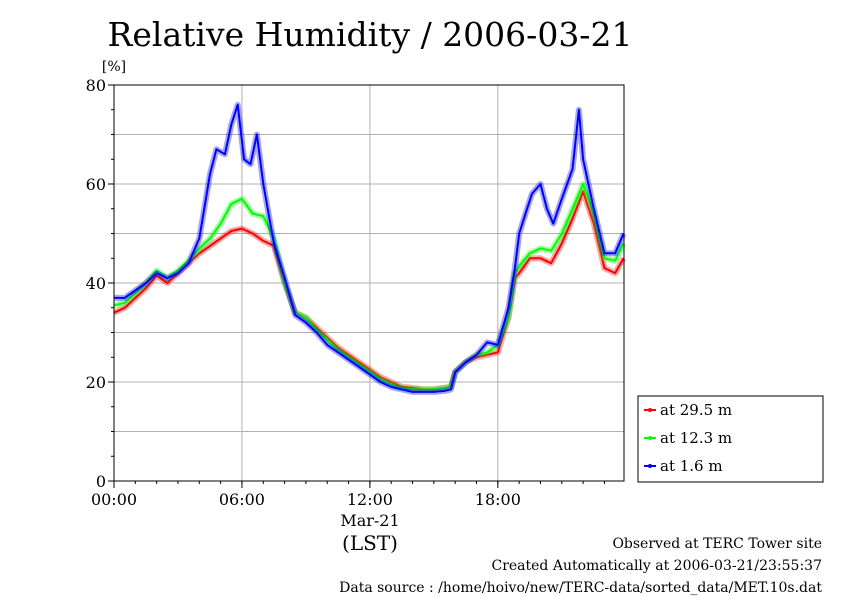  What do you see at coordinates (96, 184) in the screenshot?
I see `y-tick-label: 60` at bounding box center [96, 184].